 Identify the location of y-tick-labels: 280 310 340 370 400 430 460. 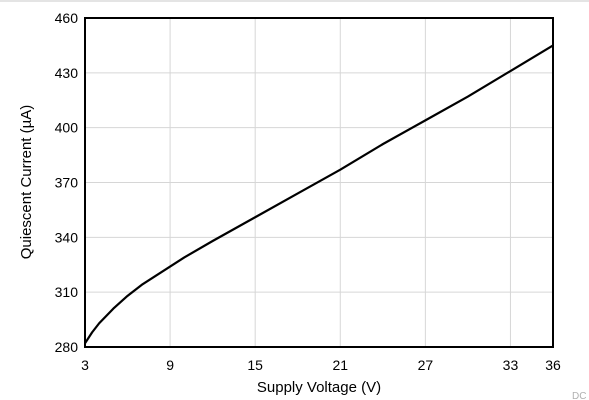
(67, 182).